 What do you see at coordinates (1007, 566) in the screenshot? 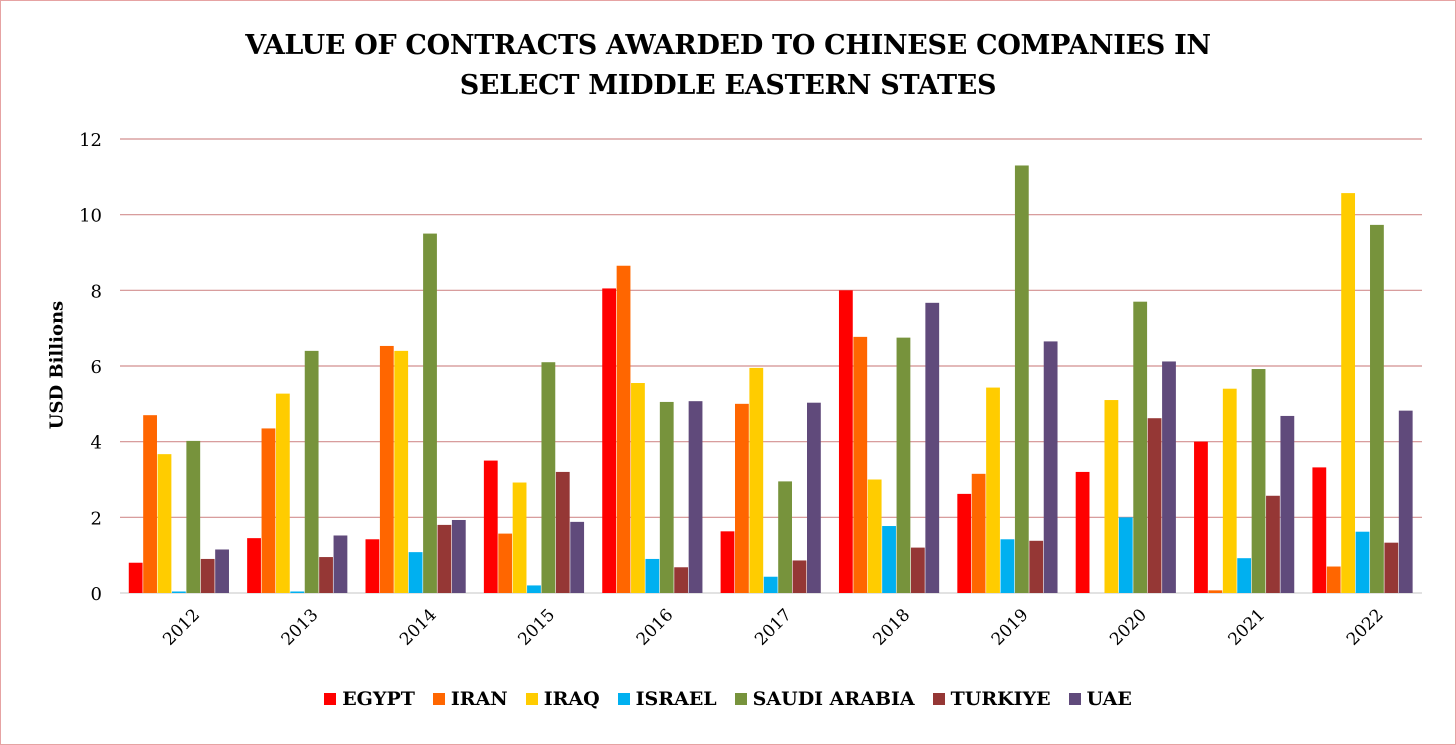
I see `bar-israel-2019` at bounding box center [1007, 566].